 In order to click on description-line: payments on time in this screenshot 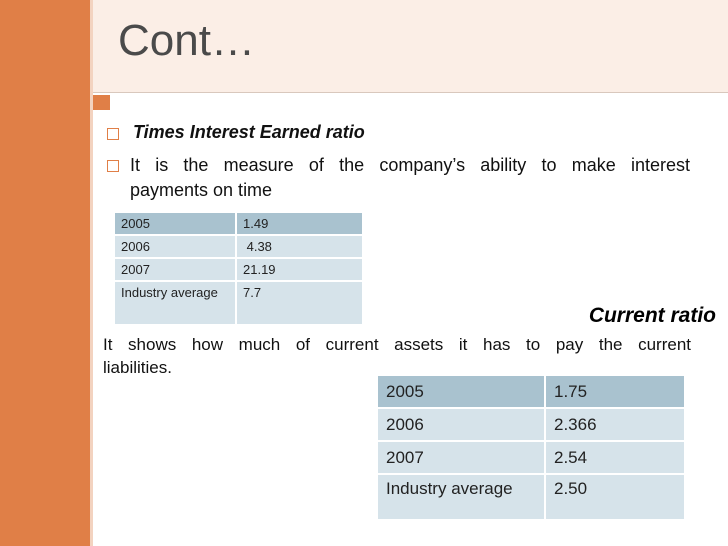, I will do `click(201, 190)`.